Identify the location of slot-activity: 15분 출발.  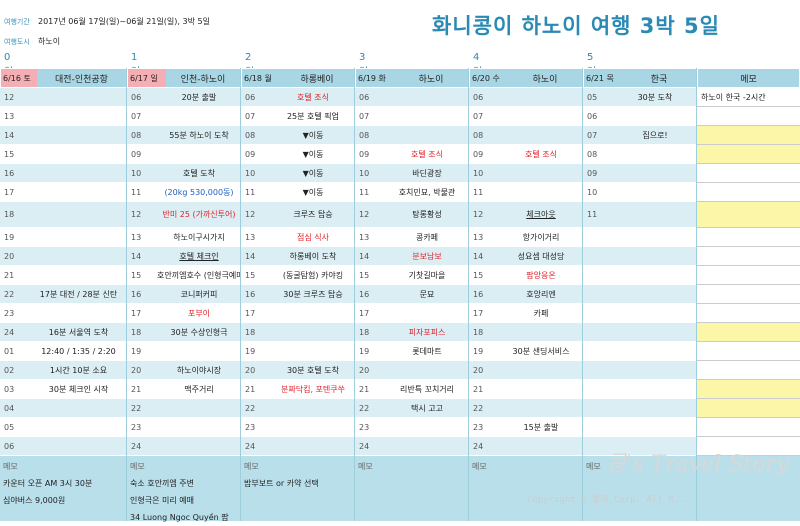
(541, 427).